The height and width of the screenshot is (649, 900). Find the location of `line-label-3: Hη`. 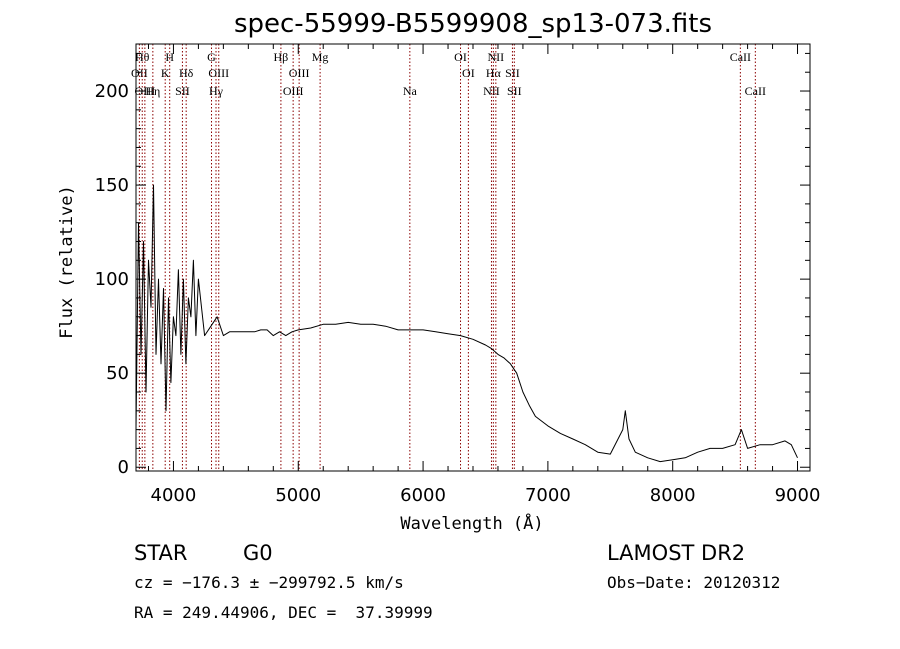

line-label-3: Hη is located at coordinates (152, 91).